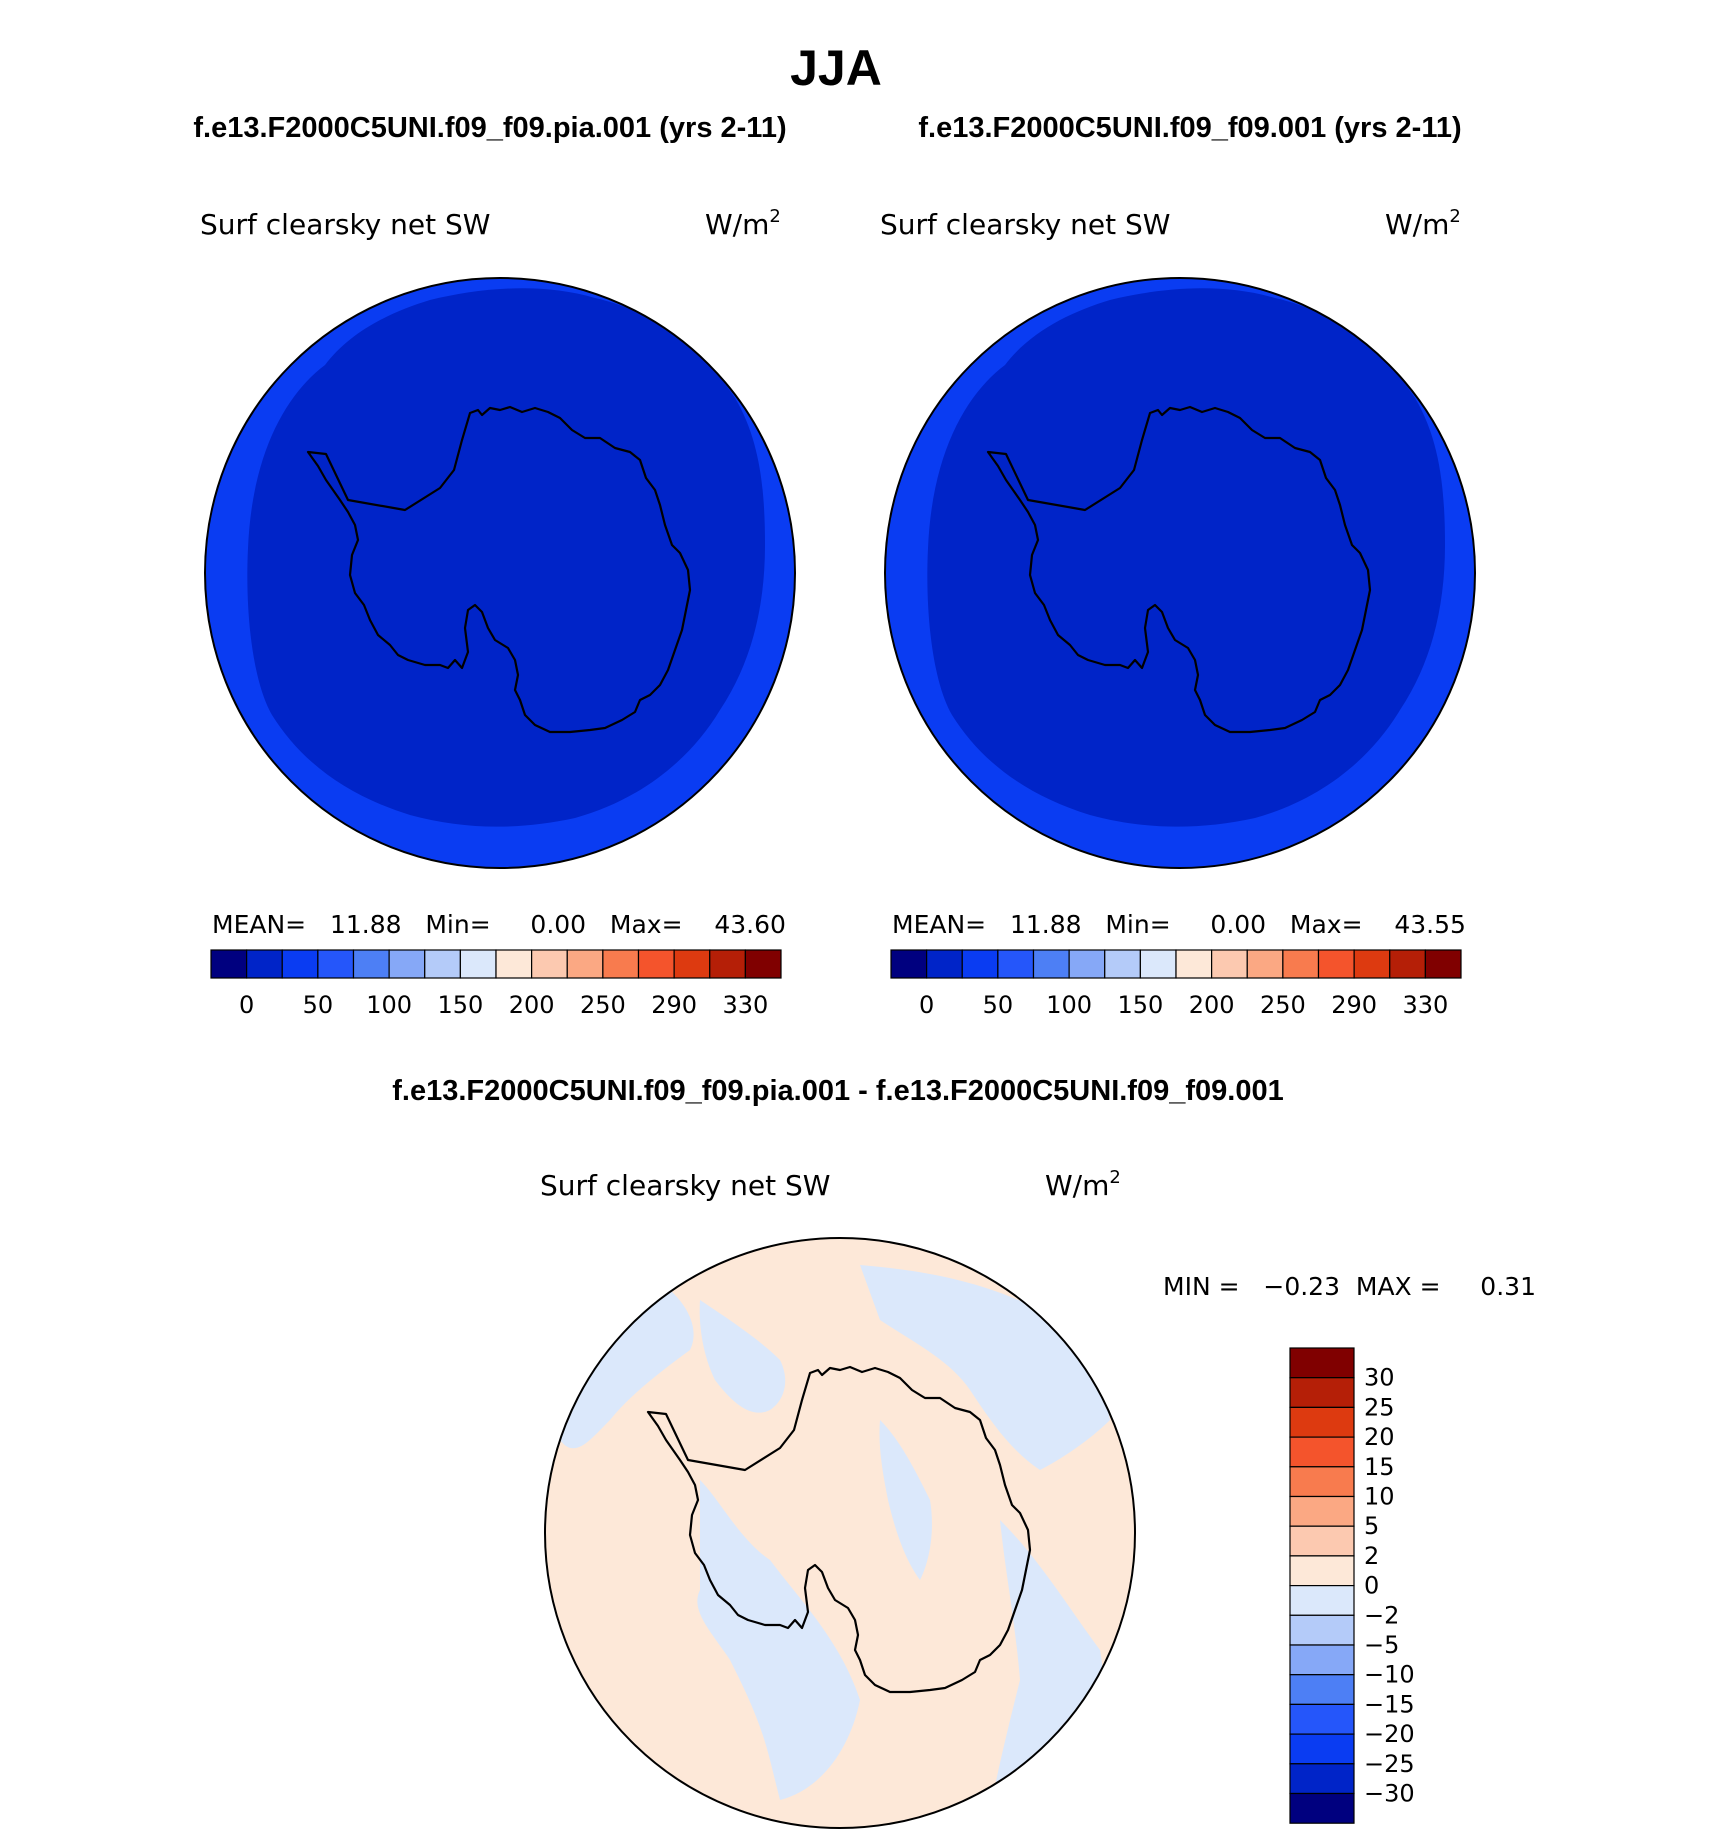  I want to click on panel-left-units-base: W/m, so click(737, 224).